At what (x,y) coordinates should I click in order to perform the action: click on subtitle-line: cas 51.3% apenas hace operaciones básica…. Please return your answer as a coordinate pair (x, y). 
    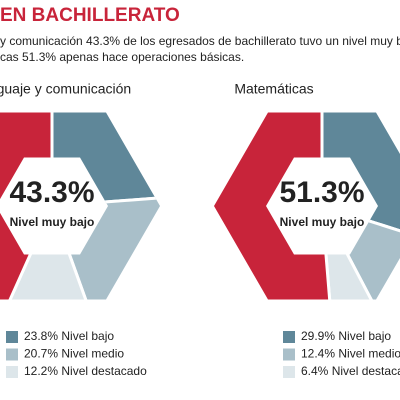
    Looking at the image, I should click on (122, 57).